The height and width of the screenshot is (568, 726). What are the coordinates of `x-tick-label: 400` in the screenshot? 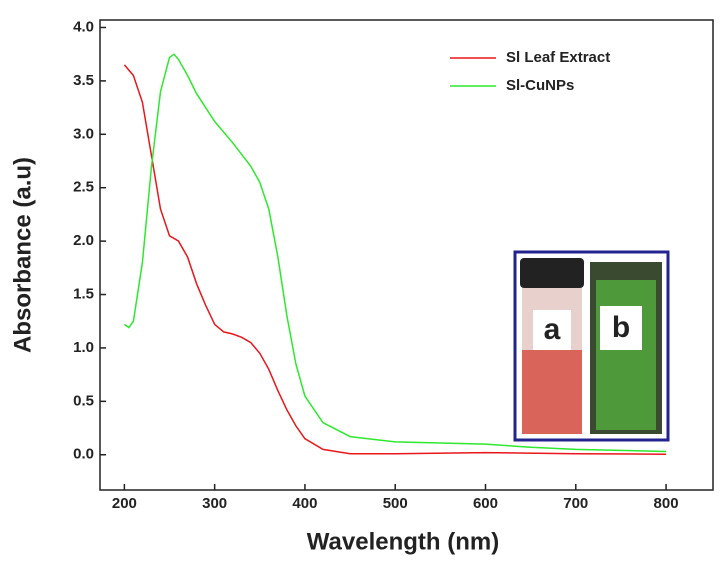 It's located at (304, 503).